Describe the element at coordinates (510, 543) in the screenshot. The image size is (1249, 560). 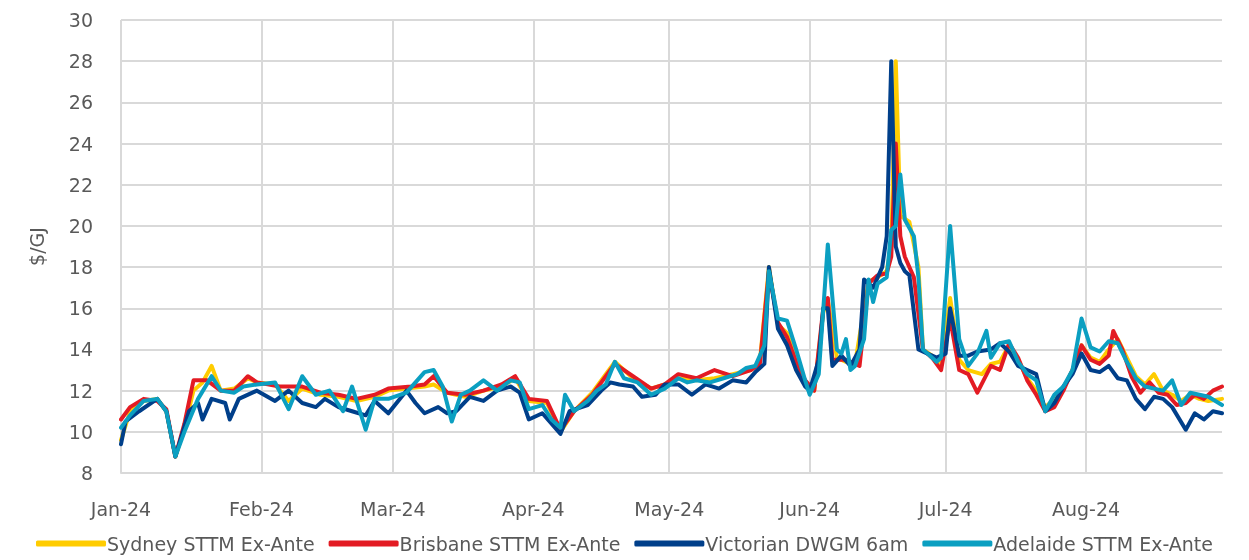
I see `legend-label: Brisbane STTM Ex-Ante` at that location.